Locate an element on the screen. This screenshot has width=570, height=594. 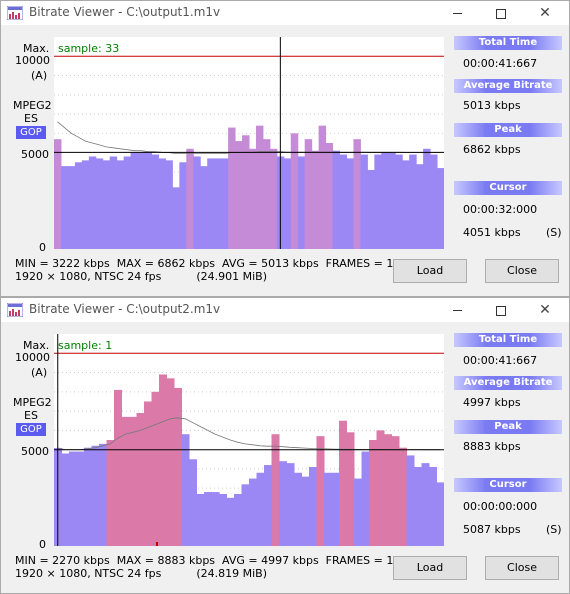
title-bar: Bitrate Viewer - C:\output2.m1v ✕ is located at coordinates (285, 310).